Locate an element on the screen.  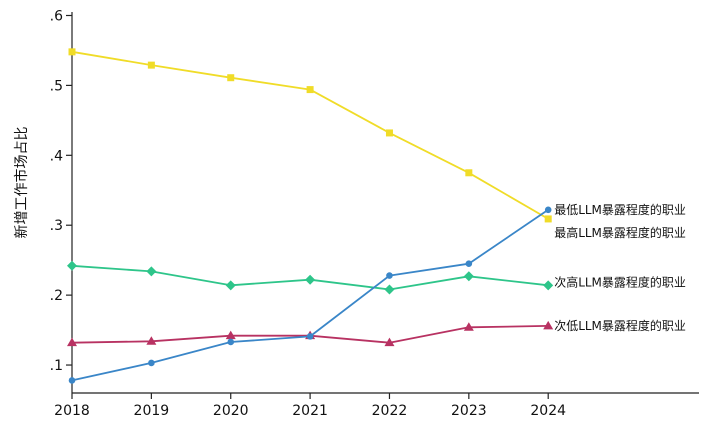
y-tick-label: .5 is located at coordinates (56, 86).